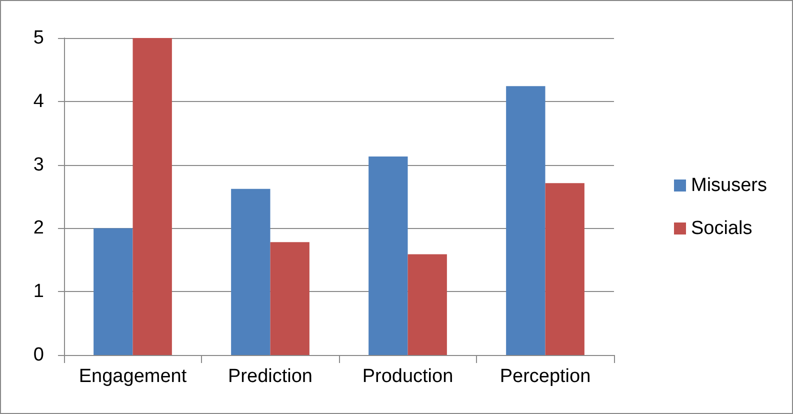 The image size is (793, 414). I want to click on y-tick-label: 5, so click(38, 38).